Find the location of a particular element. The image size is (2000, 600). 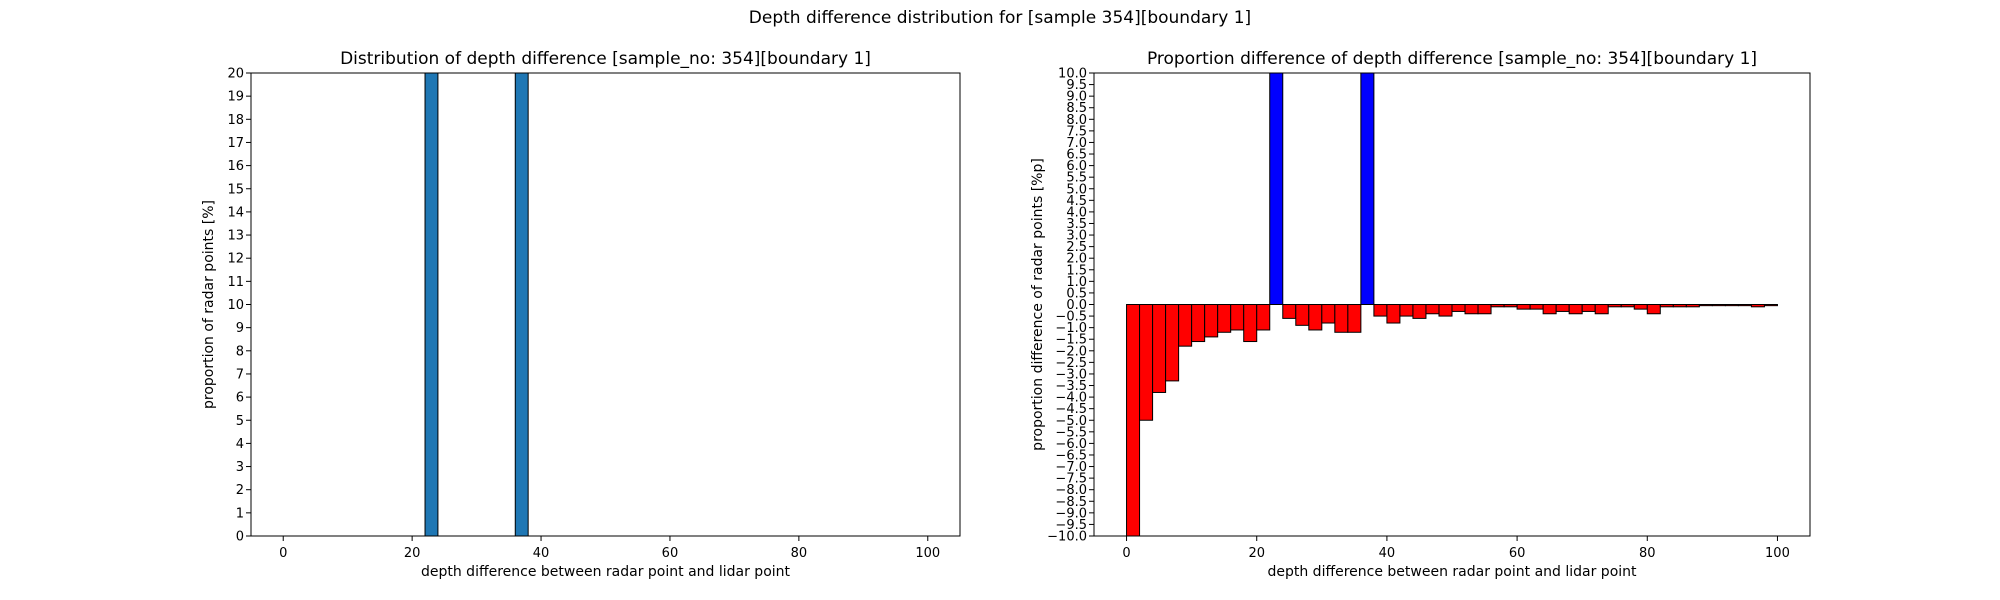

right-y-tick-label: 1.0 is located at coordinates (1076, 282).